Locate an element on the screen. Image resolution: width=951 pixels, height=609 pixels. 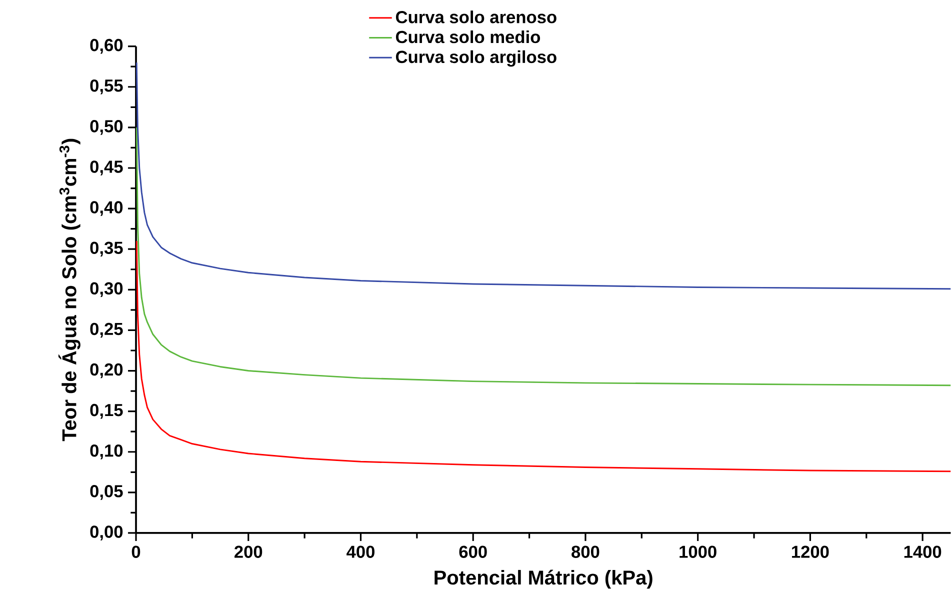
y-tick-label: 0,10 is located at coordinates (106, 452).